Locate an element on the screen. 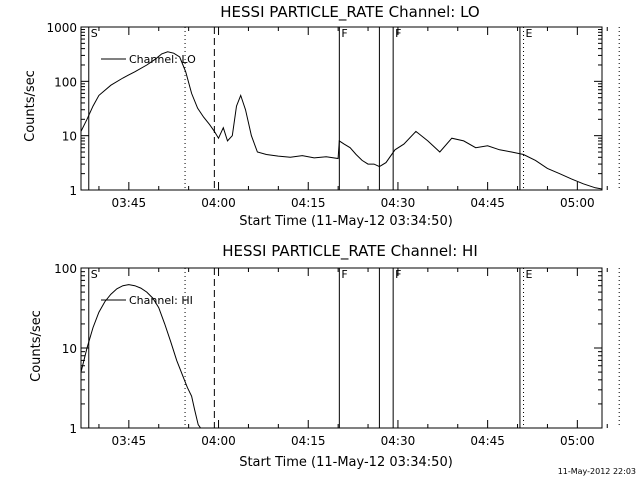 This screenshot has height=484, width=640. bottom-xtick-label: 04:15 is located at coordinates (308, 441).